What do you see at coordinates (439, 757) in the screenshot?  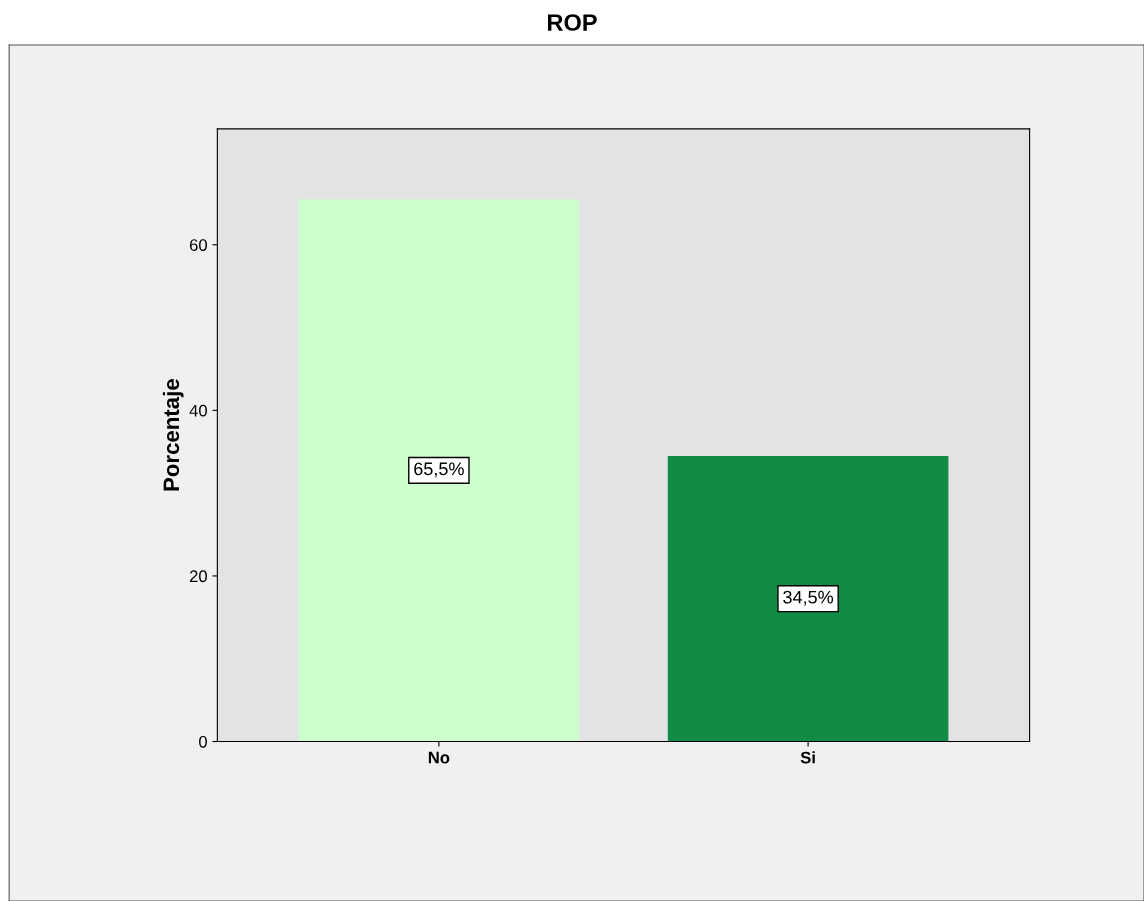 I see `x-tick-label: No` at bounding box center [439, 757].